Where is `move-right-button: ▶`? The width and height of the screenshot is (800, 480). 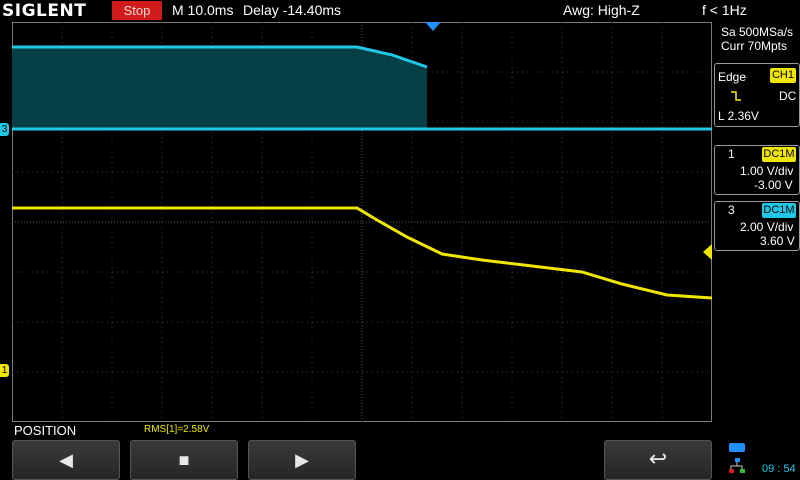 move-right-button: ▶ is located at coordinates (302, 460).